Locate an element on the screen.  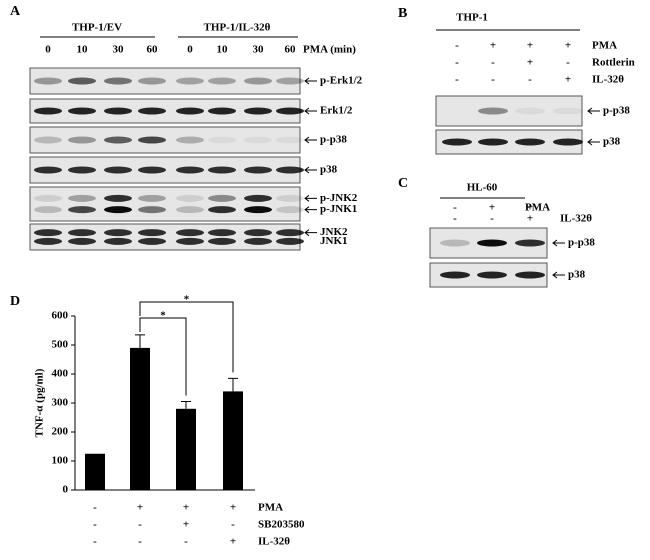
y-tick-label: 100 is located at coordinates (60, 461).